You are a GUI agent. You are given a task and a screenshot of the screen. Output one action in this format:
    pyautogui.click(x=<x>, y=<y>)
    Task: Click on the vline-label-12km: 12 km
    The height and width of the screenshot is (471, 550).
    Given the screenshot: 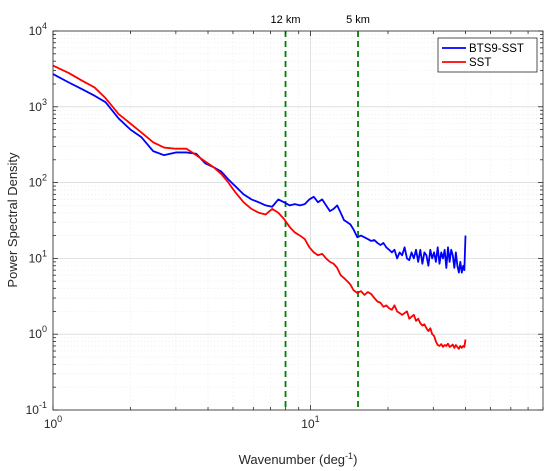 What is the action you would take?
    pyautogui.click(x=286, y=20)
    